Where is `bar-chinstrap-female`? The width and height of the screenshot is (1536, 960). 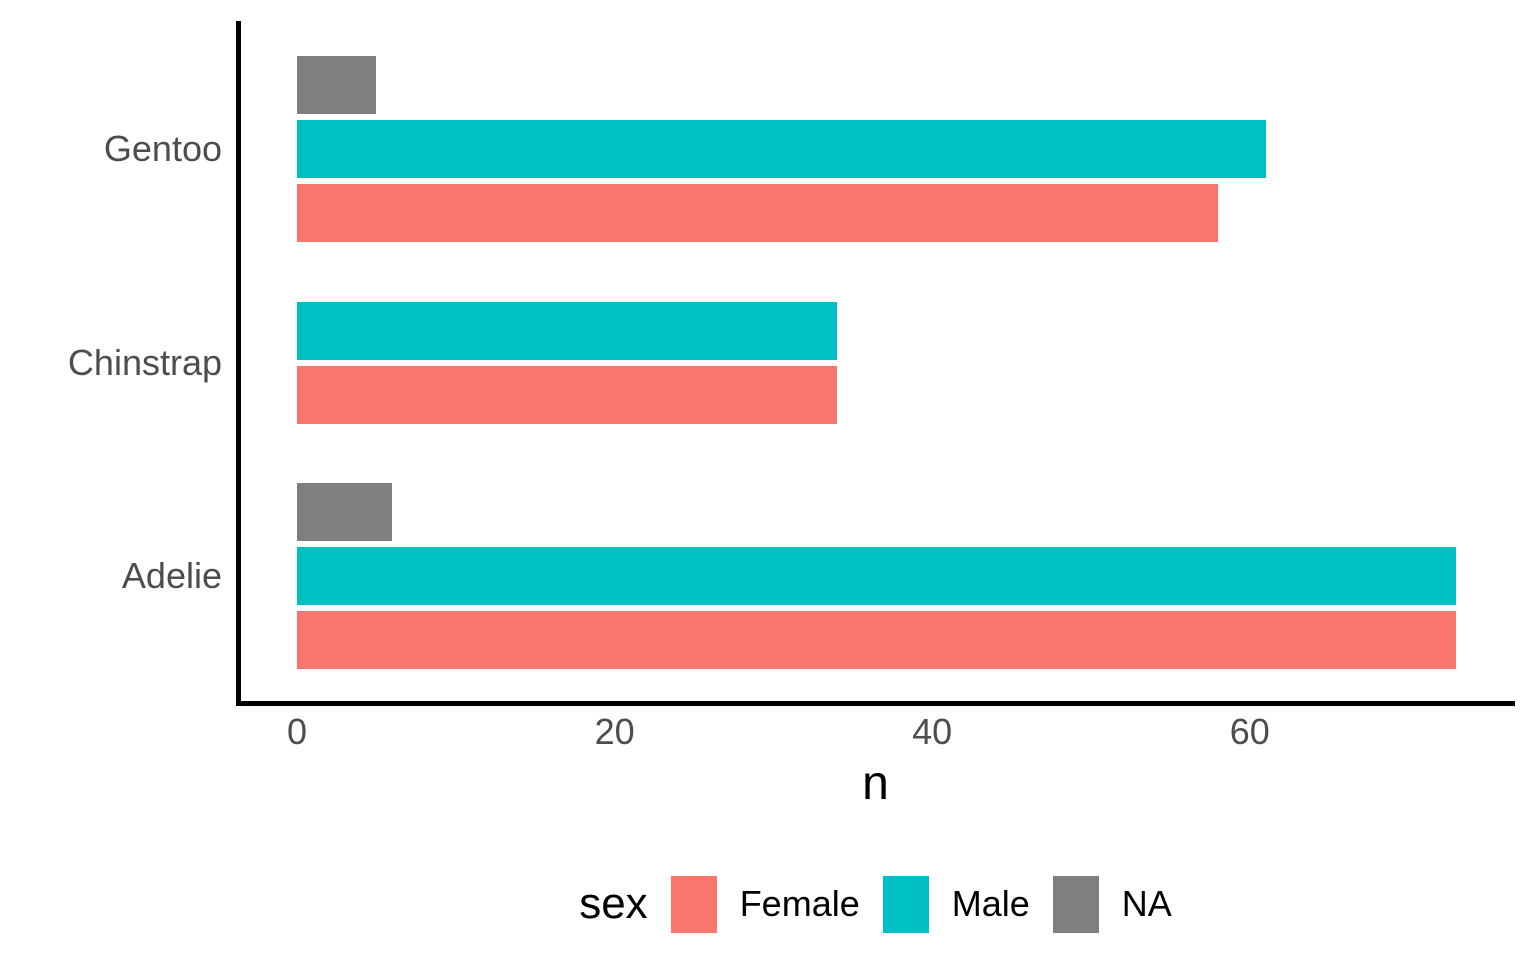
bar-chinstrap-female is located at coordinates (567, 395).